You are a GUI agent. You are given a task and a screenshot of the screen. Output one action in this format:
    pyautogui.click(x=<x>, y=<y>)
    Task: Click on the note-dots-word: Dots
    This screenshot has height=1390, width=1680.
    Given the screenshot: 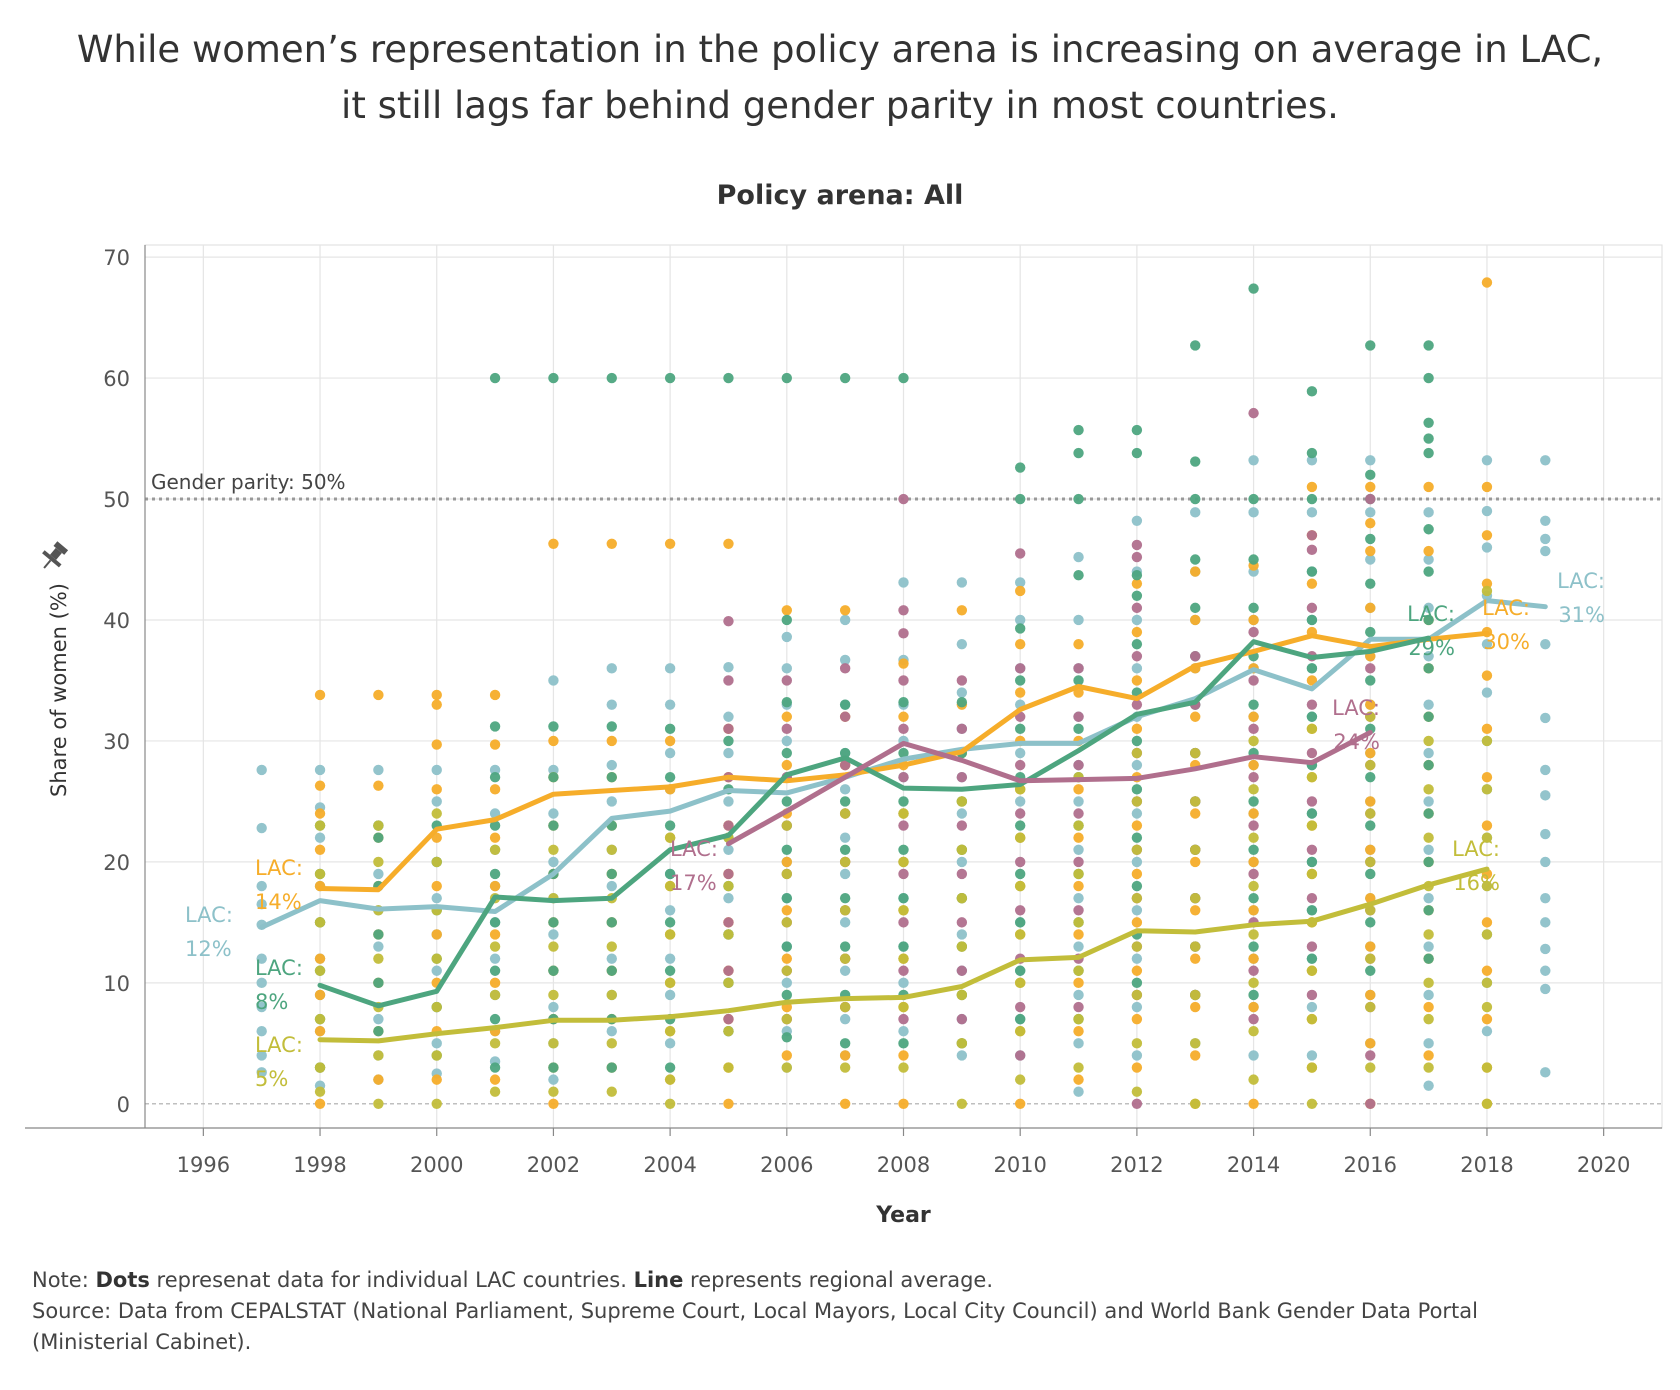 What is the action you would take?
    pyautogui.click(x=122, y=1280)
    